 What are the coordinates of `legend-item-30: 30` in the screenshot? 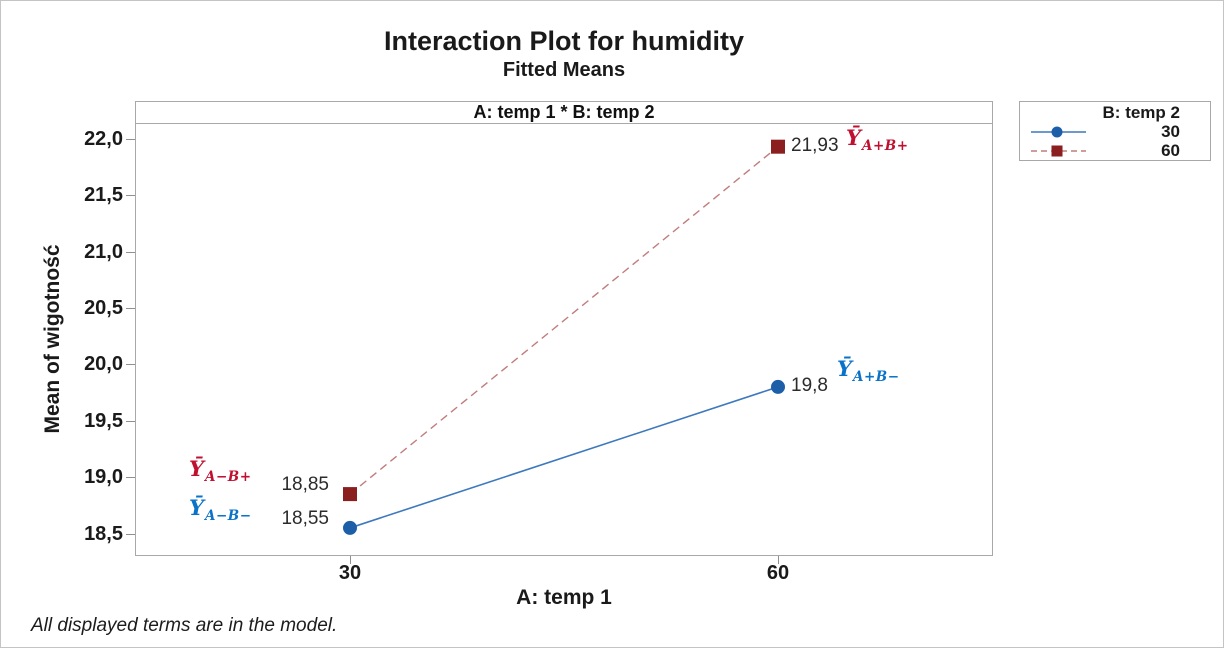 It's located at (1105, 131).